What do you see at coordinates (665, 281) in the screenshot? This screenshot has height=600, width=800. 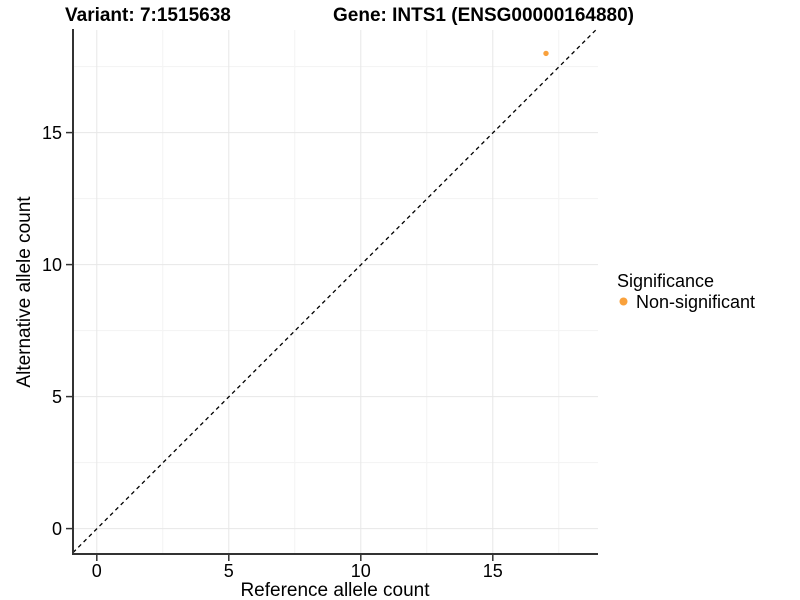 I see `legend-title: Significance` at bounding box center [665, 281].